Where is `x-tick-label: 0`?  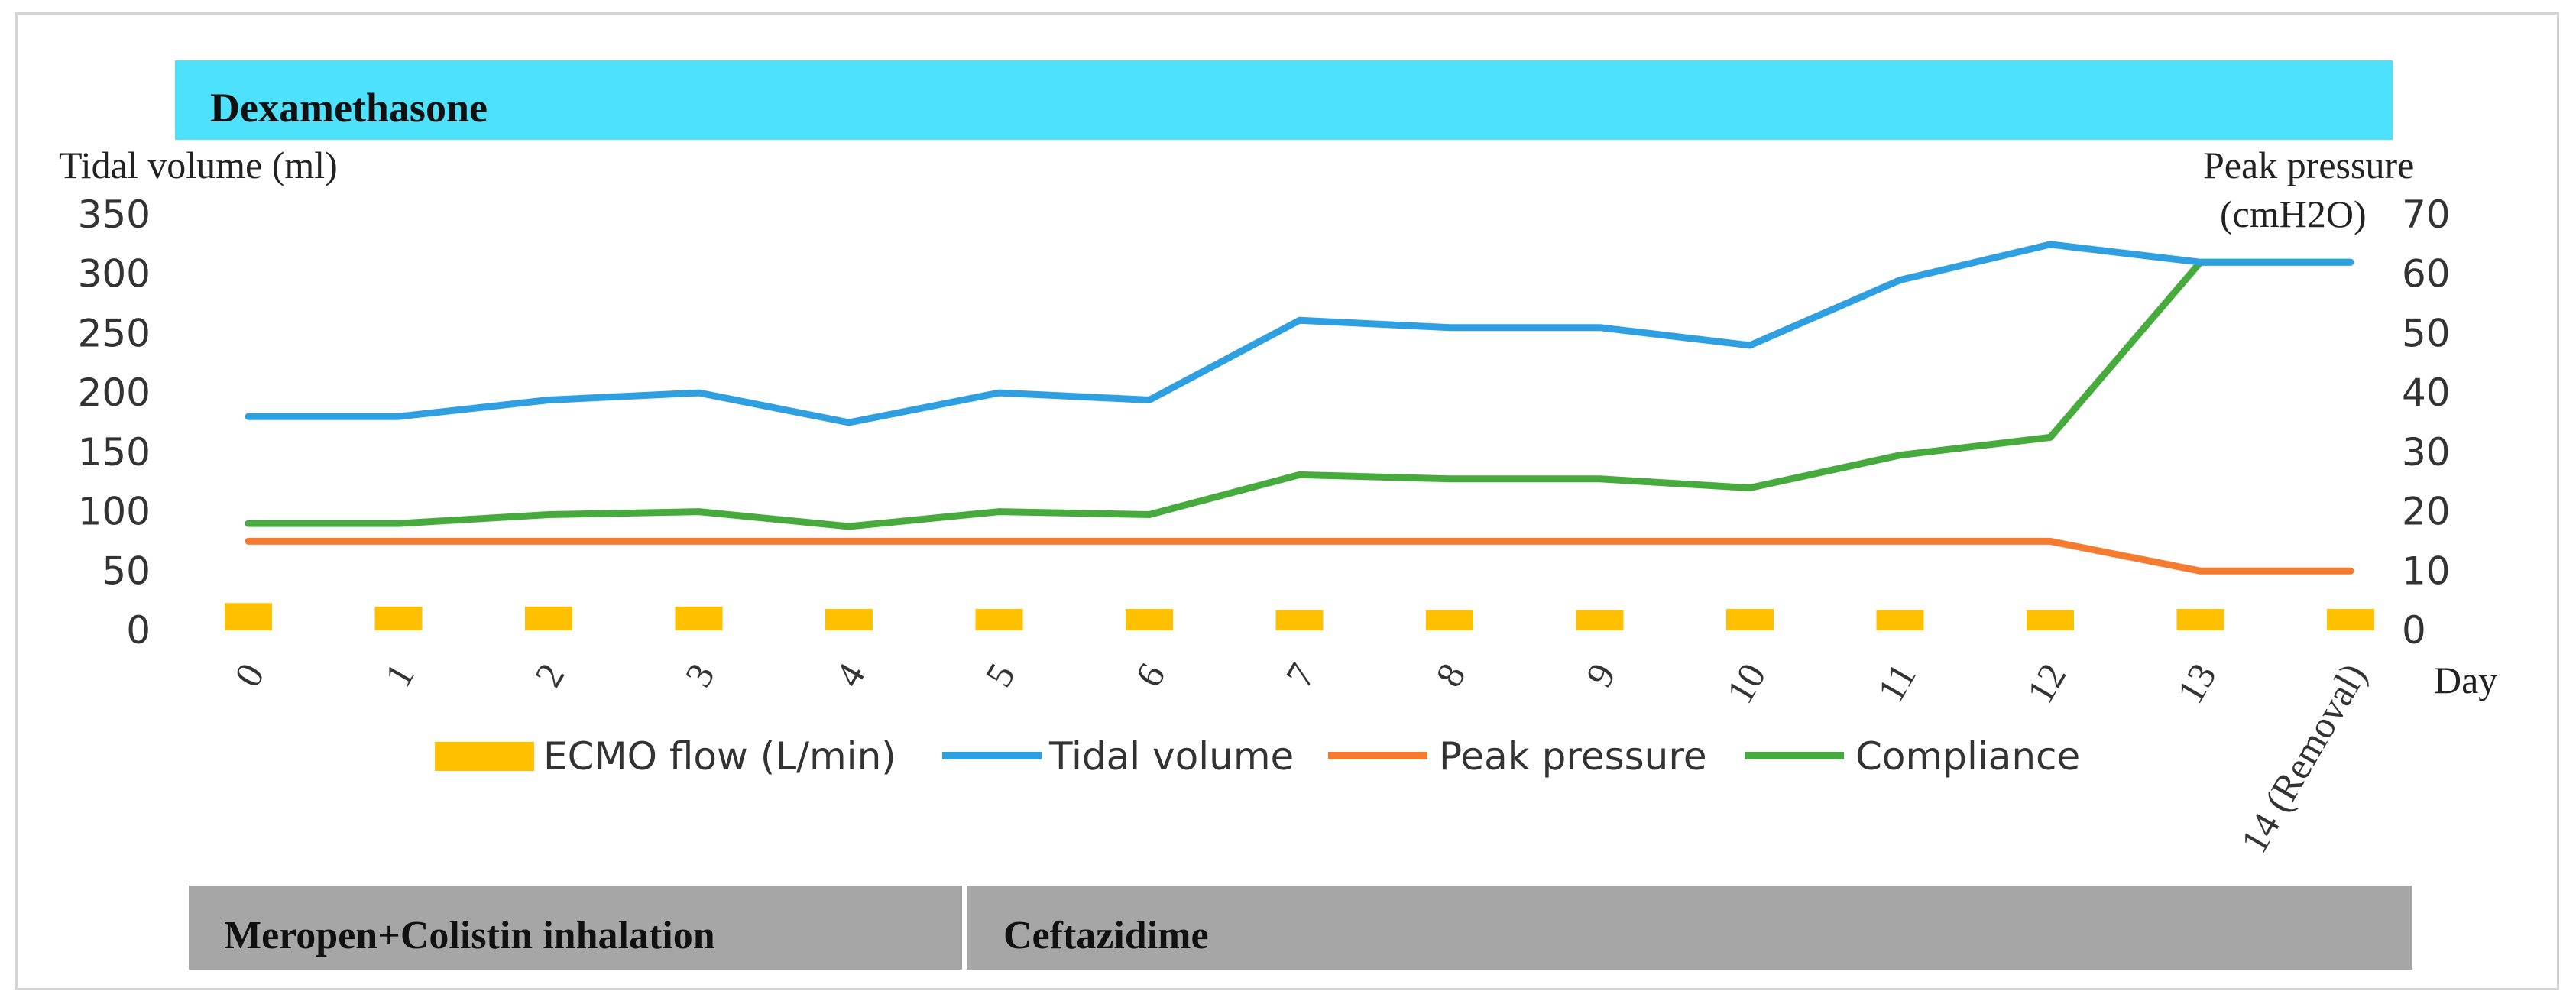
x-tick-label: 0 is located at coordinates (250, 675).